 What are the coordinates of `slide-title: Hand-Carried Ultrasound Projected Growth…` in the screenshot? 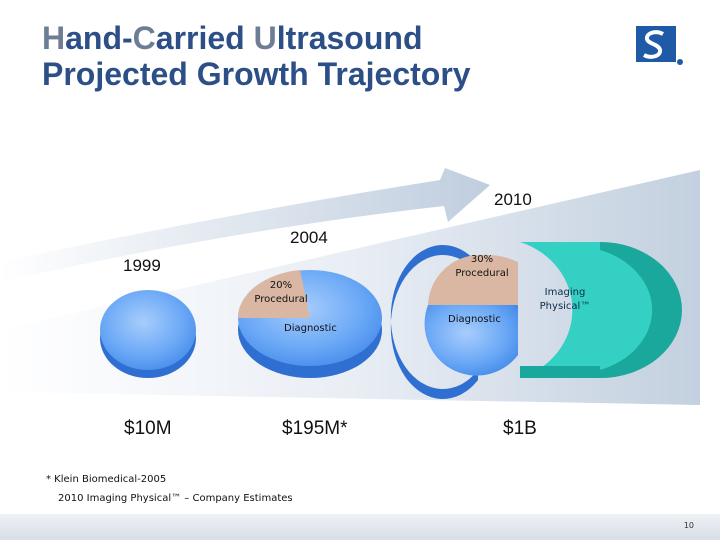 It's located at (322, 60).